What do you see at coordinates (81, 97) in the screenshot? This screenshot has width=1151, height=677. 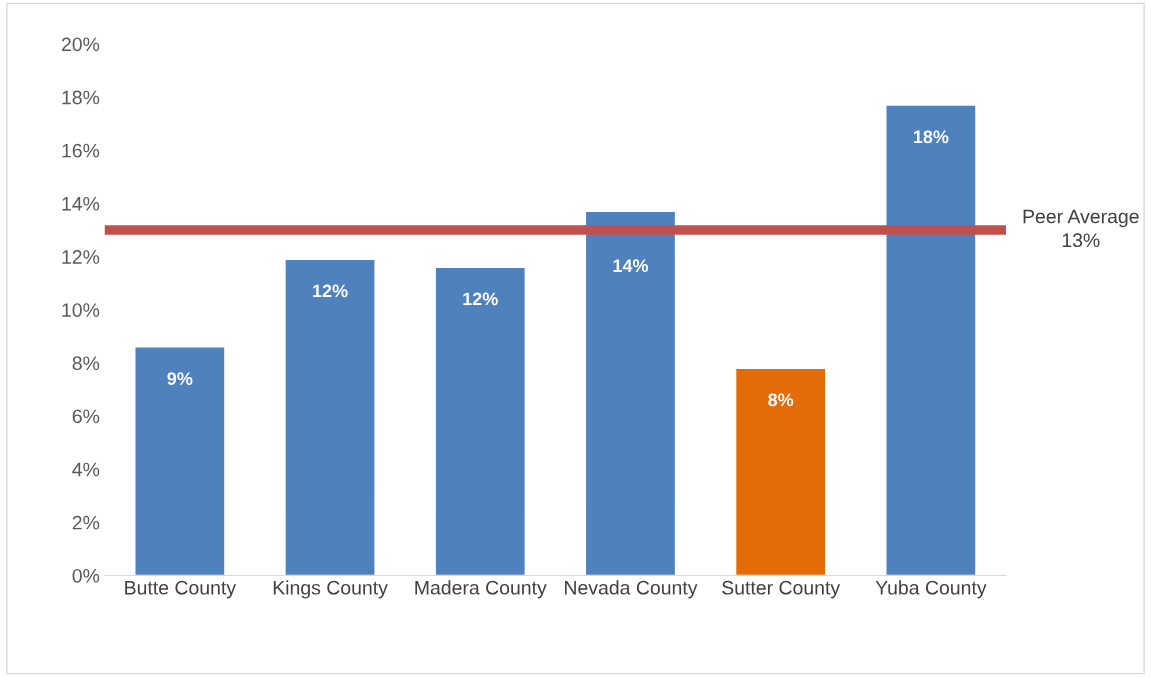 I see `y-tick-label: 18%` at bounding box center [81, 97].